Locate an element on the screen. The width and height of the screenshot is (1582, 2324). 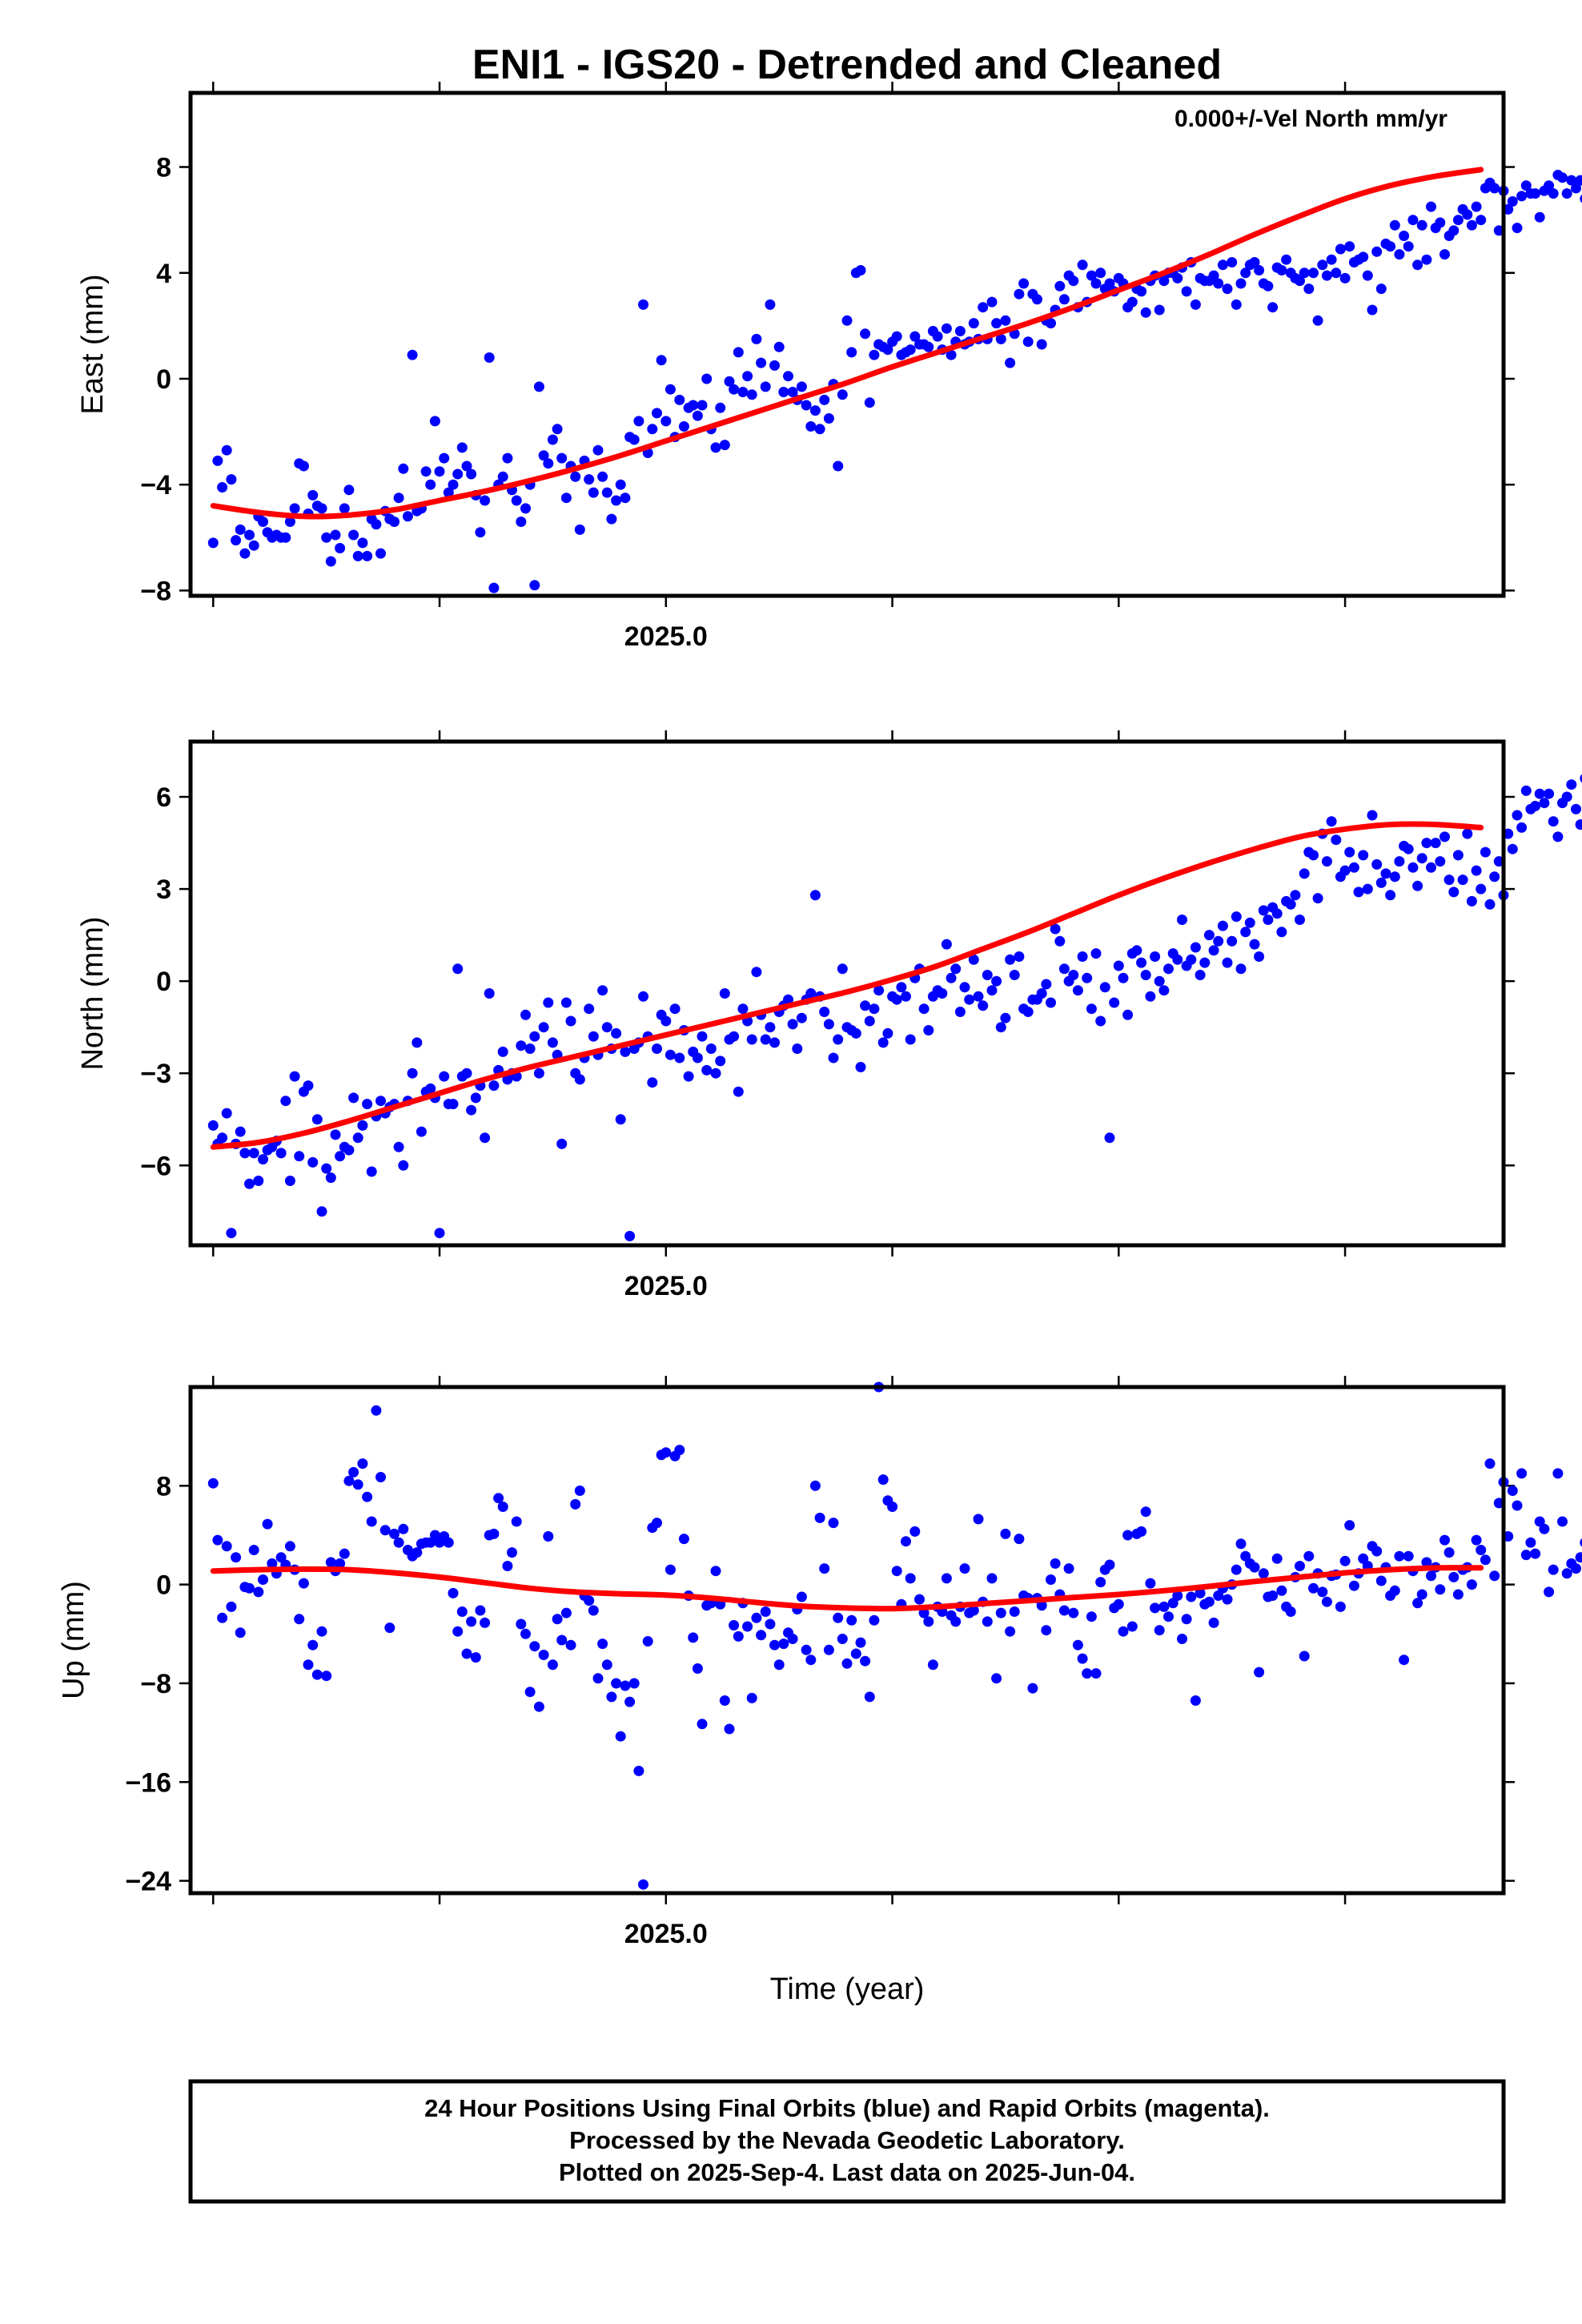
y-tick-label: −8 is located at coordinates (155, 591).